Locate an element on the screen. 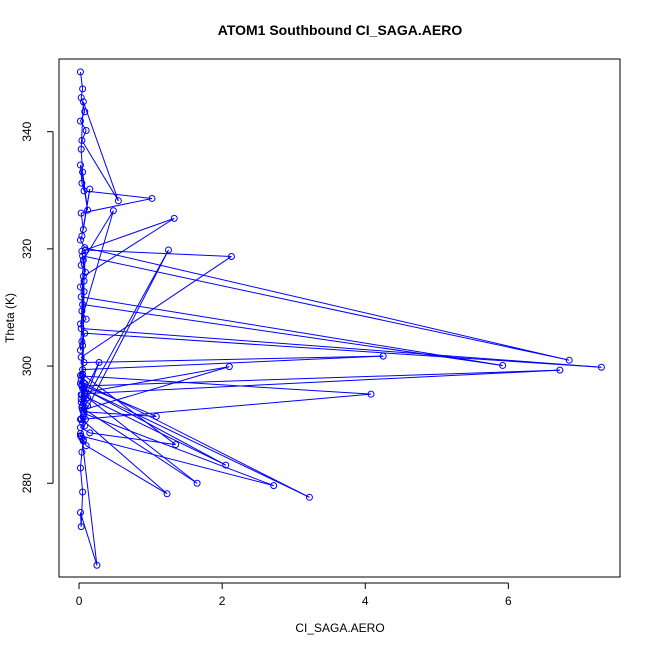  x-tick-label: 6 is located at coordinates (508, 601).